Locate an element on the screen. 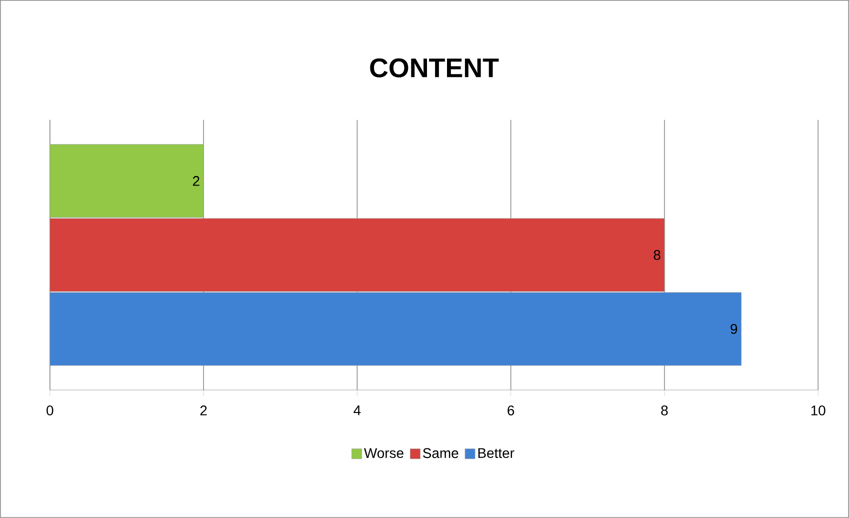 Image resolution: width=849 pixels, height=518 pixels. x-tick-label: 4 is located at coordinates (357, 411).